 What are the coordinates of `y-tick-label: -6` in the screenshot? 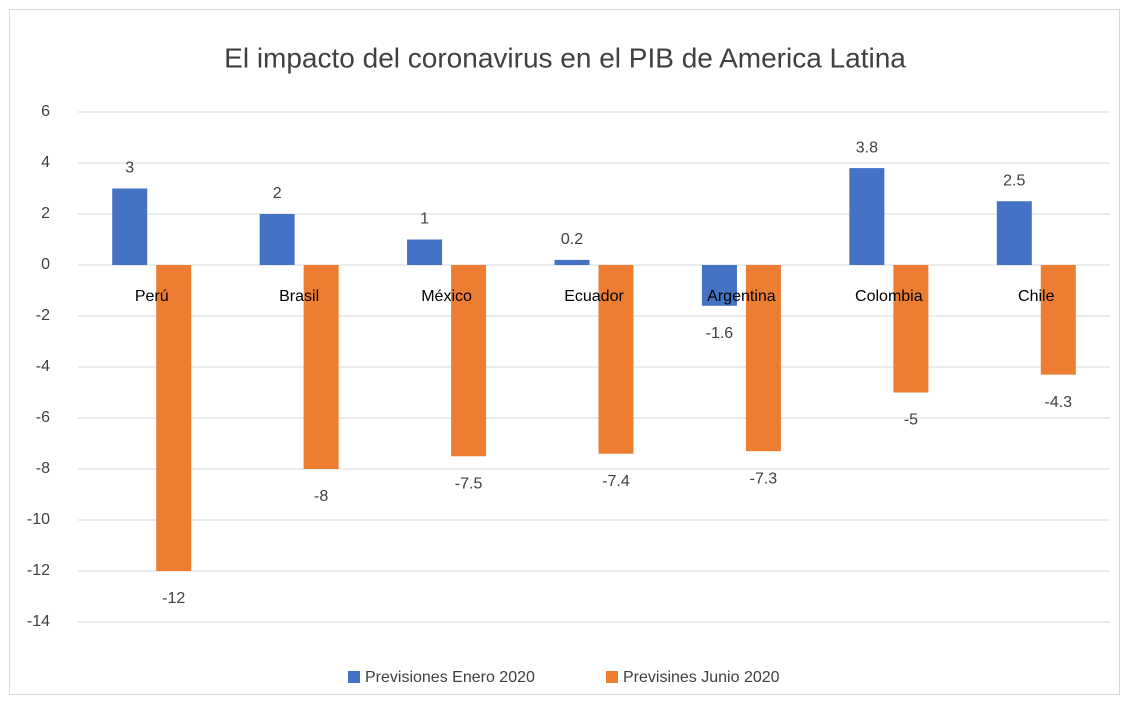 It's located at (43, 417).